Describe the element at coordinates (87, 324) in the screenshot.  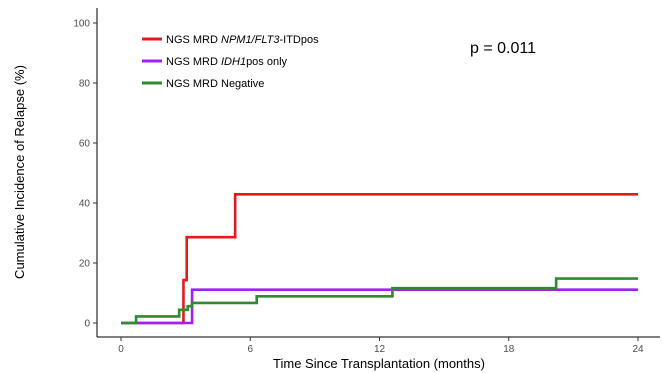
I see `y-tick-label: 0` at that location.